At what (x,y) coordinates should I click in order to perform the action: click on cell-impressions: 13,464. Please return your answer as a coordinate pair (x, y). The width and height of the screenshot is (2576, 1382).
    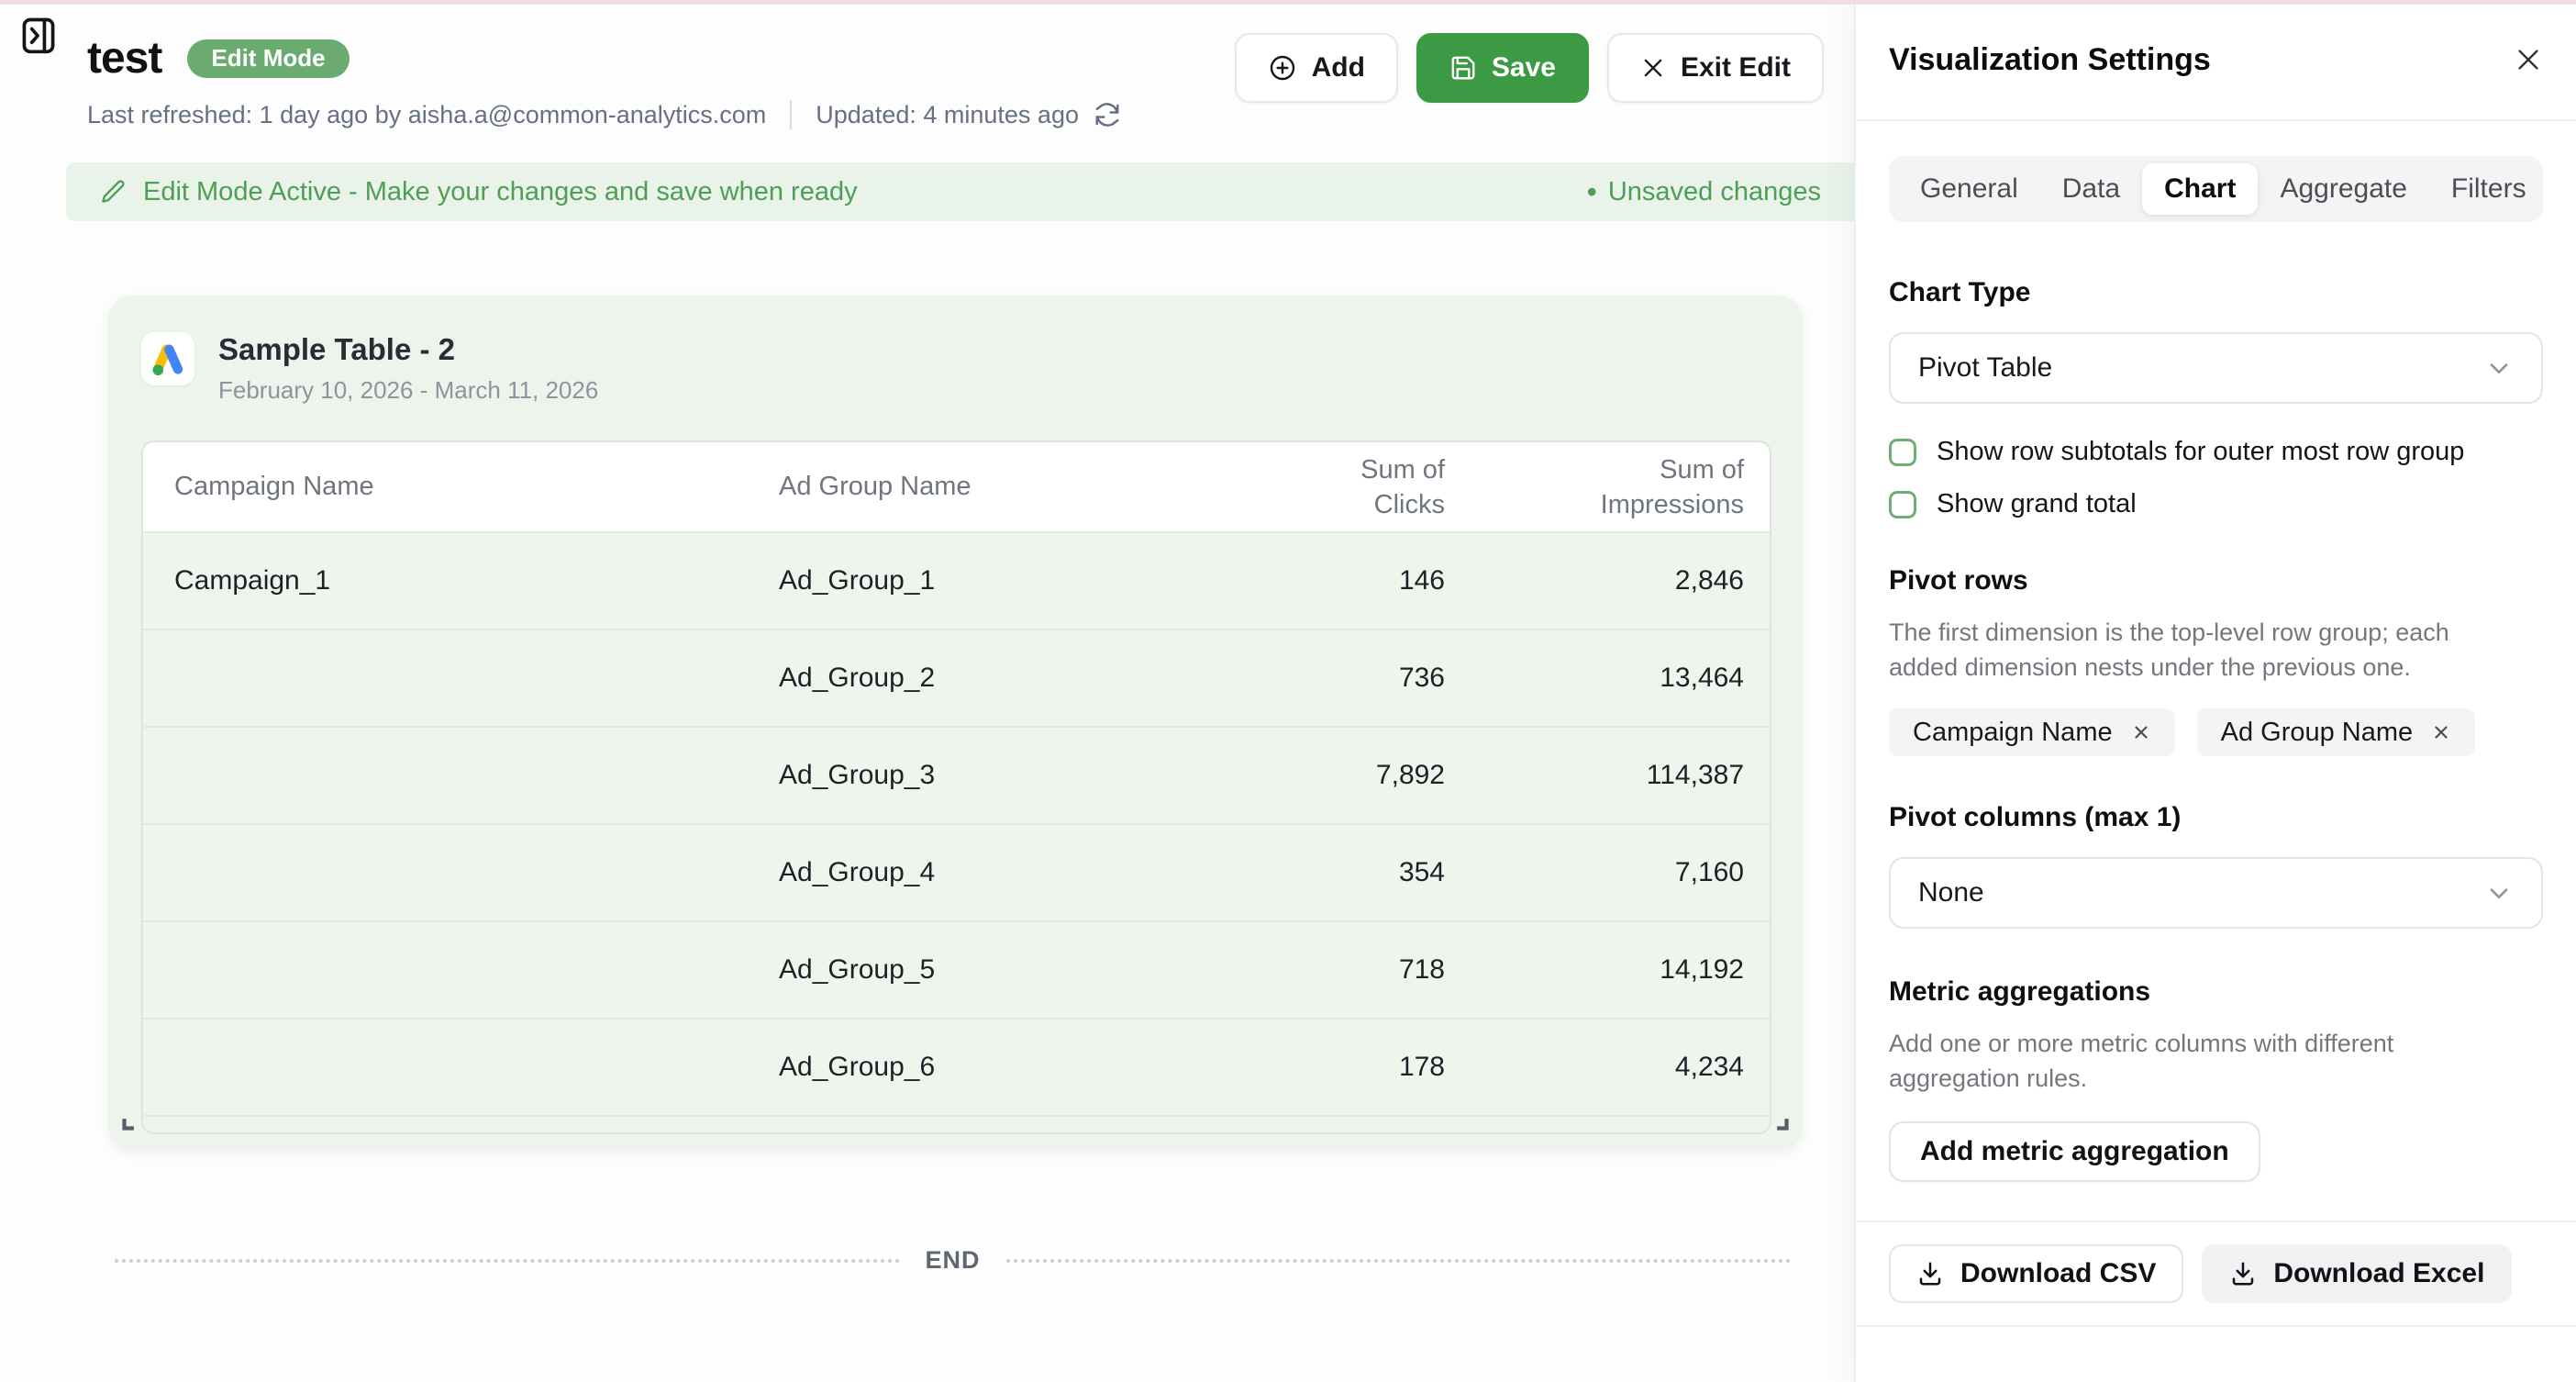
    Looking at the image, I should click on (1702, 678).